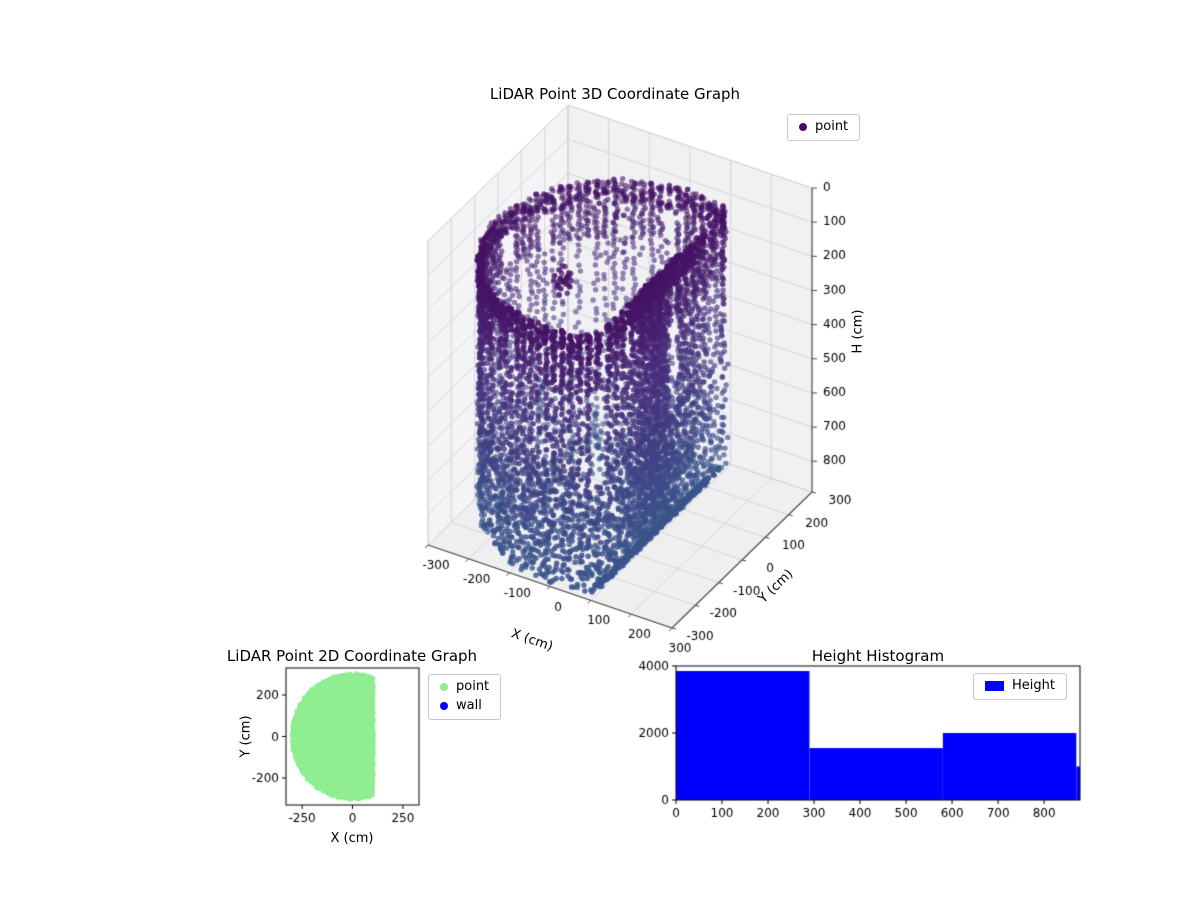 The height and width of the screenshot is (900, 1200). Describe the element at coordinates (858, 331) in the screenshot. I see `chart3d-haxis-label: H (cm)` at that location.